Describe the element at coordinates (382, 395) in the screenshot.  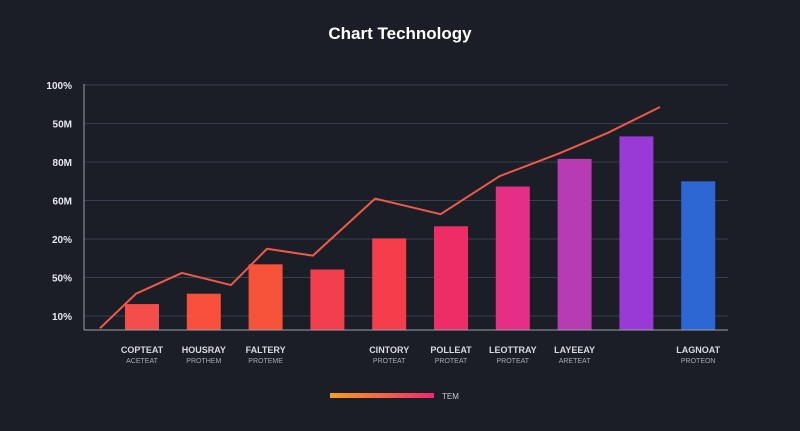
I see `legend-swatch` at that location.